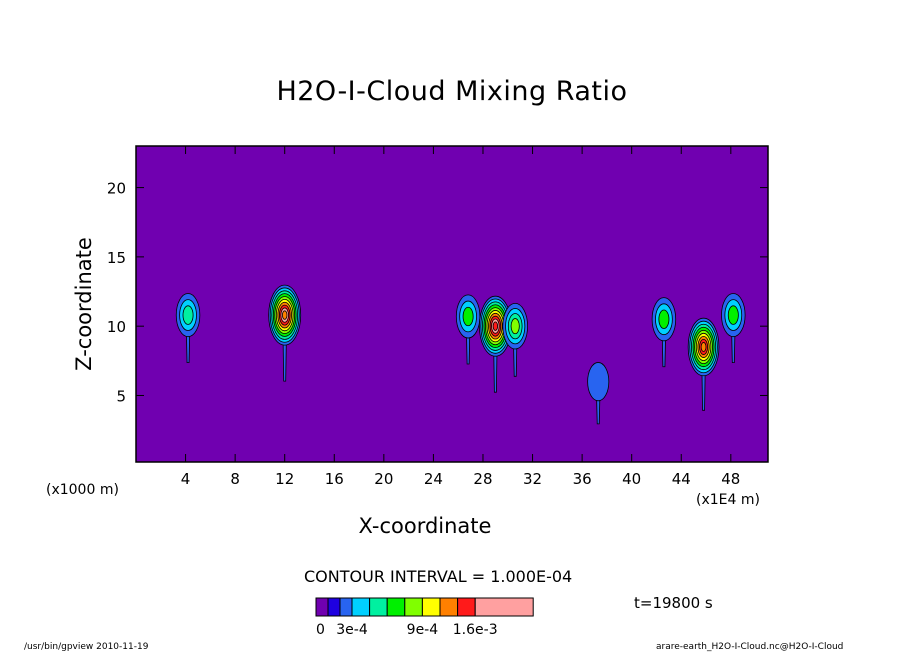  Describe the element at coordinates (84, 304) in the screenshot. I see `y-axis-label: Z-coordinate` at that location.